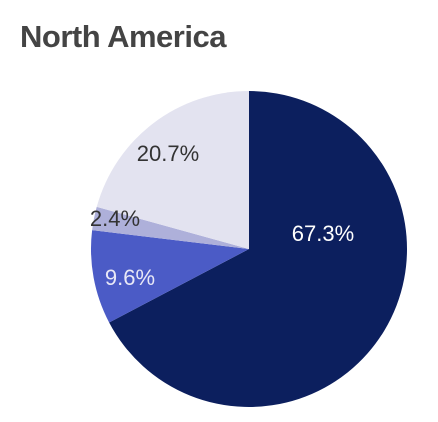  I want to click on slice-label: 2.4%, so click(115, 218).